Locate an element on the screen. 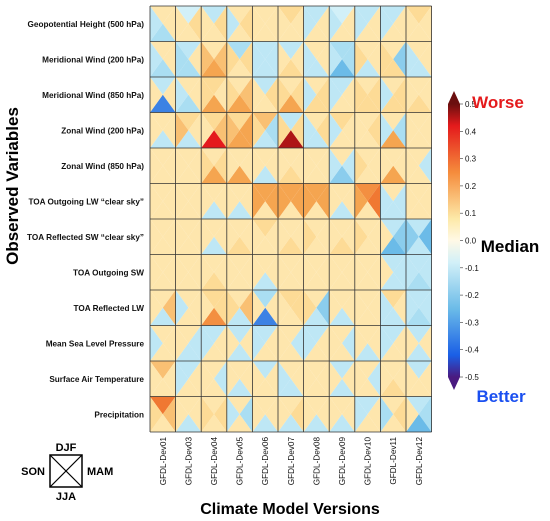 This screenshot has height=521, width=550. colorbar-tick-label: -0.3 is located at coordinates (472, 322).